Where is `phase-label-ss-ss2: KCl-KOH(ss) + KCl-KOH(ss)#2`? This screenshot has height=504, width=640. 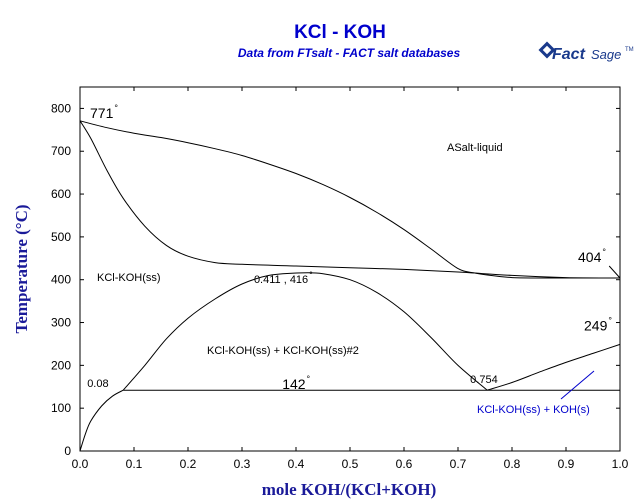 phase-label-ss-ss2: KCl-KOH(ss) + KCl-KOH(ss)#2 is located at coordinates (283, 351).